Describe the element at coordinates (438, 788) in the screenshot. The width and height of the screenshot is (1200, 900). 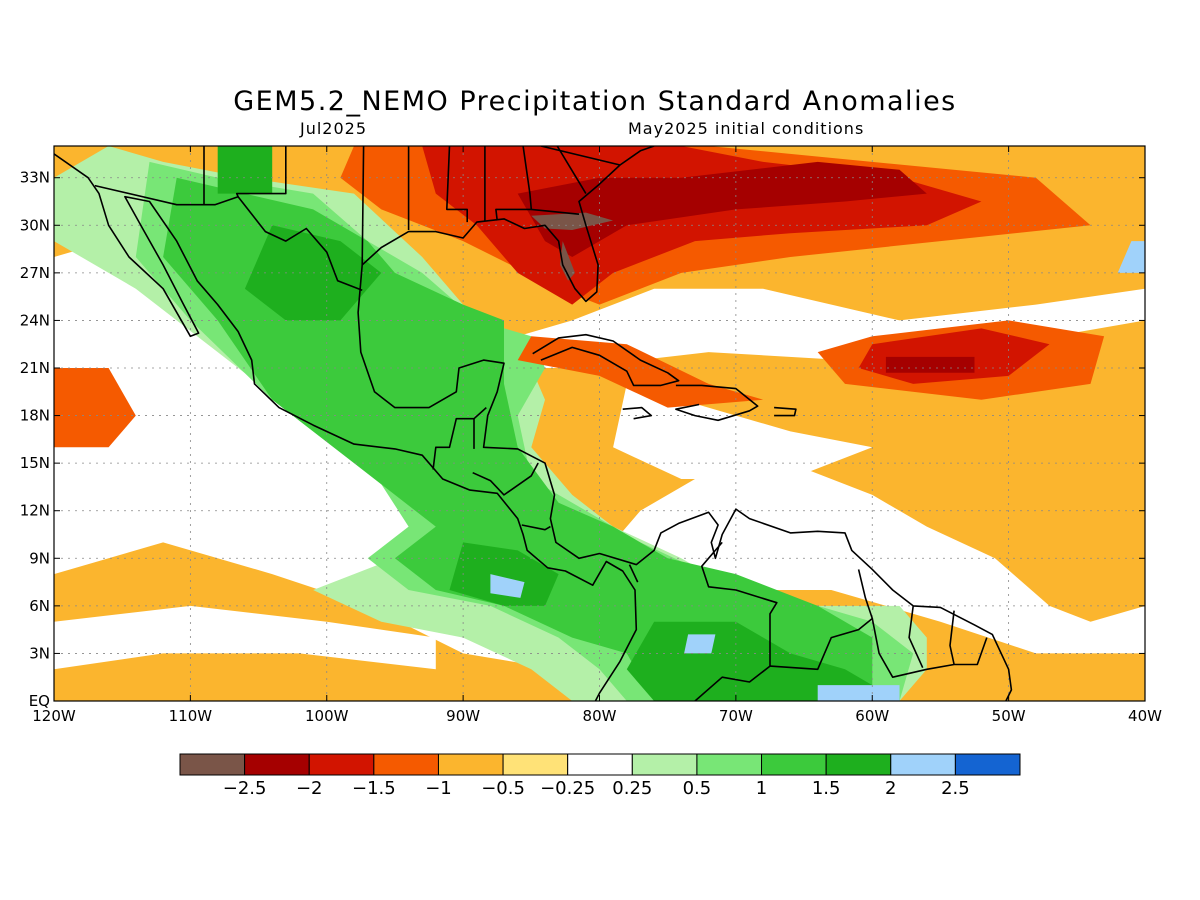
I see `colorbar-label: −1` at that location.